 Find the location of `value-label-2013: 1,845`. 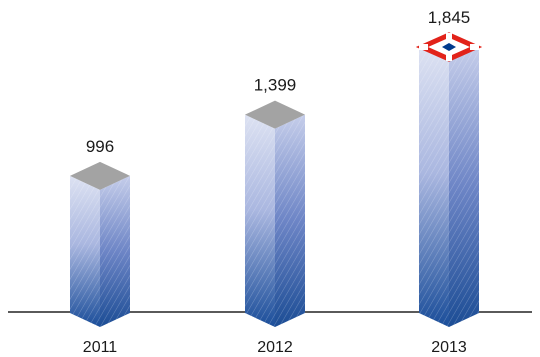

value-label-2013: 1,845 is located at coordinates (449, 17).